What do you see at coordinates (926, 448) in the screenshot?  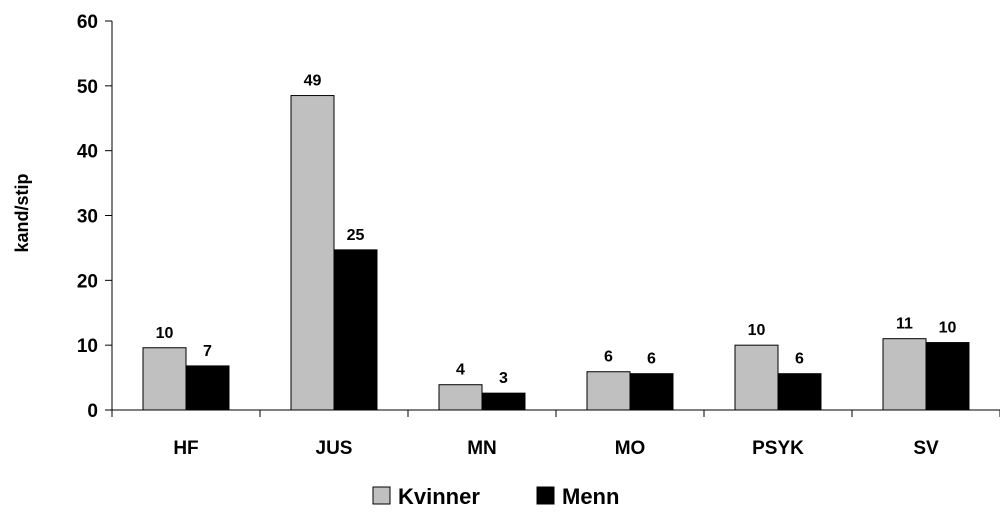 I see `category-label-sv: SV` at bounding box center [926, 448].